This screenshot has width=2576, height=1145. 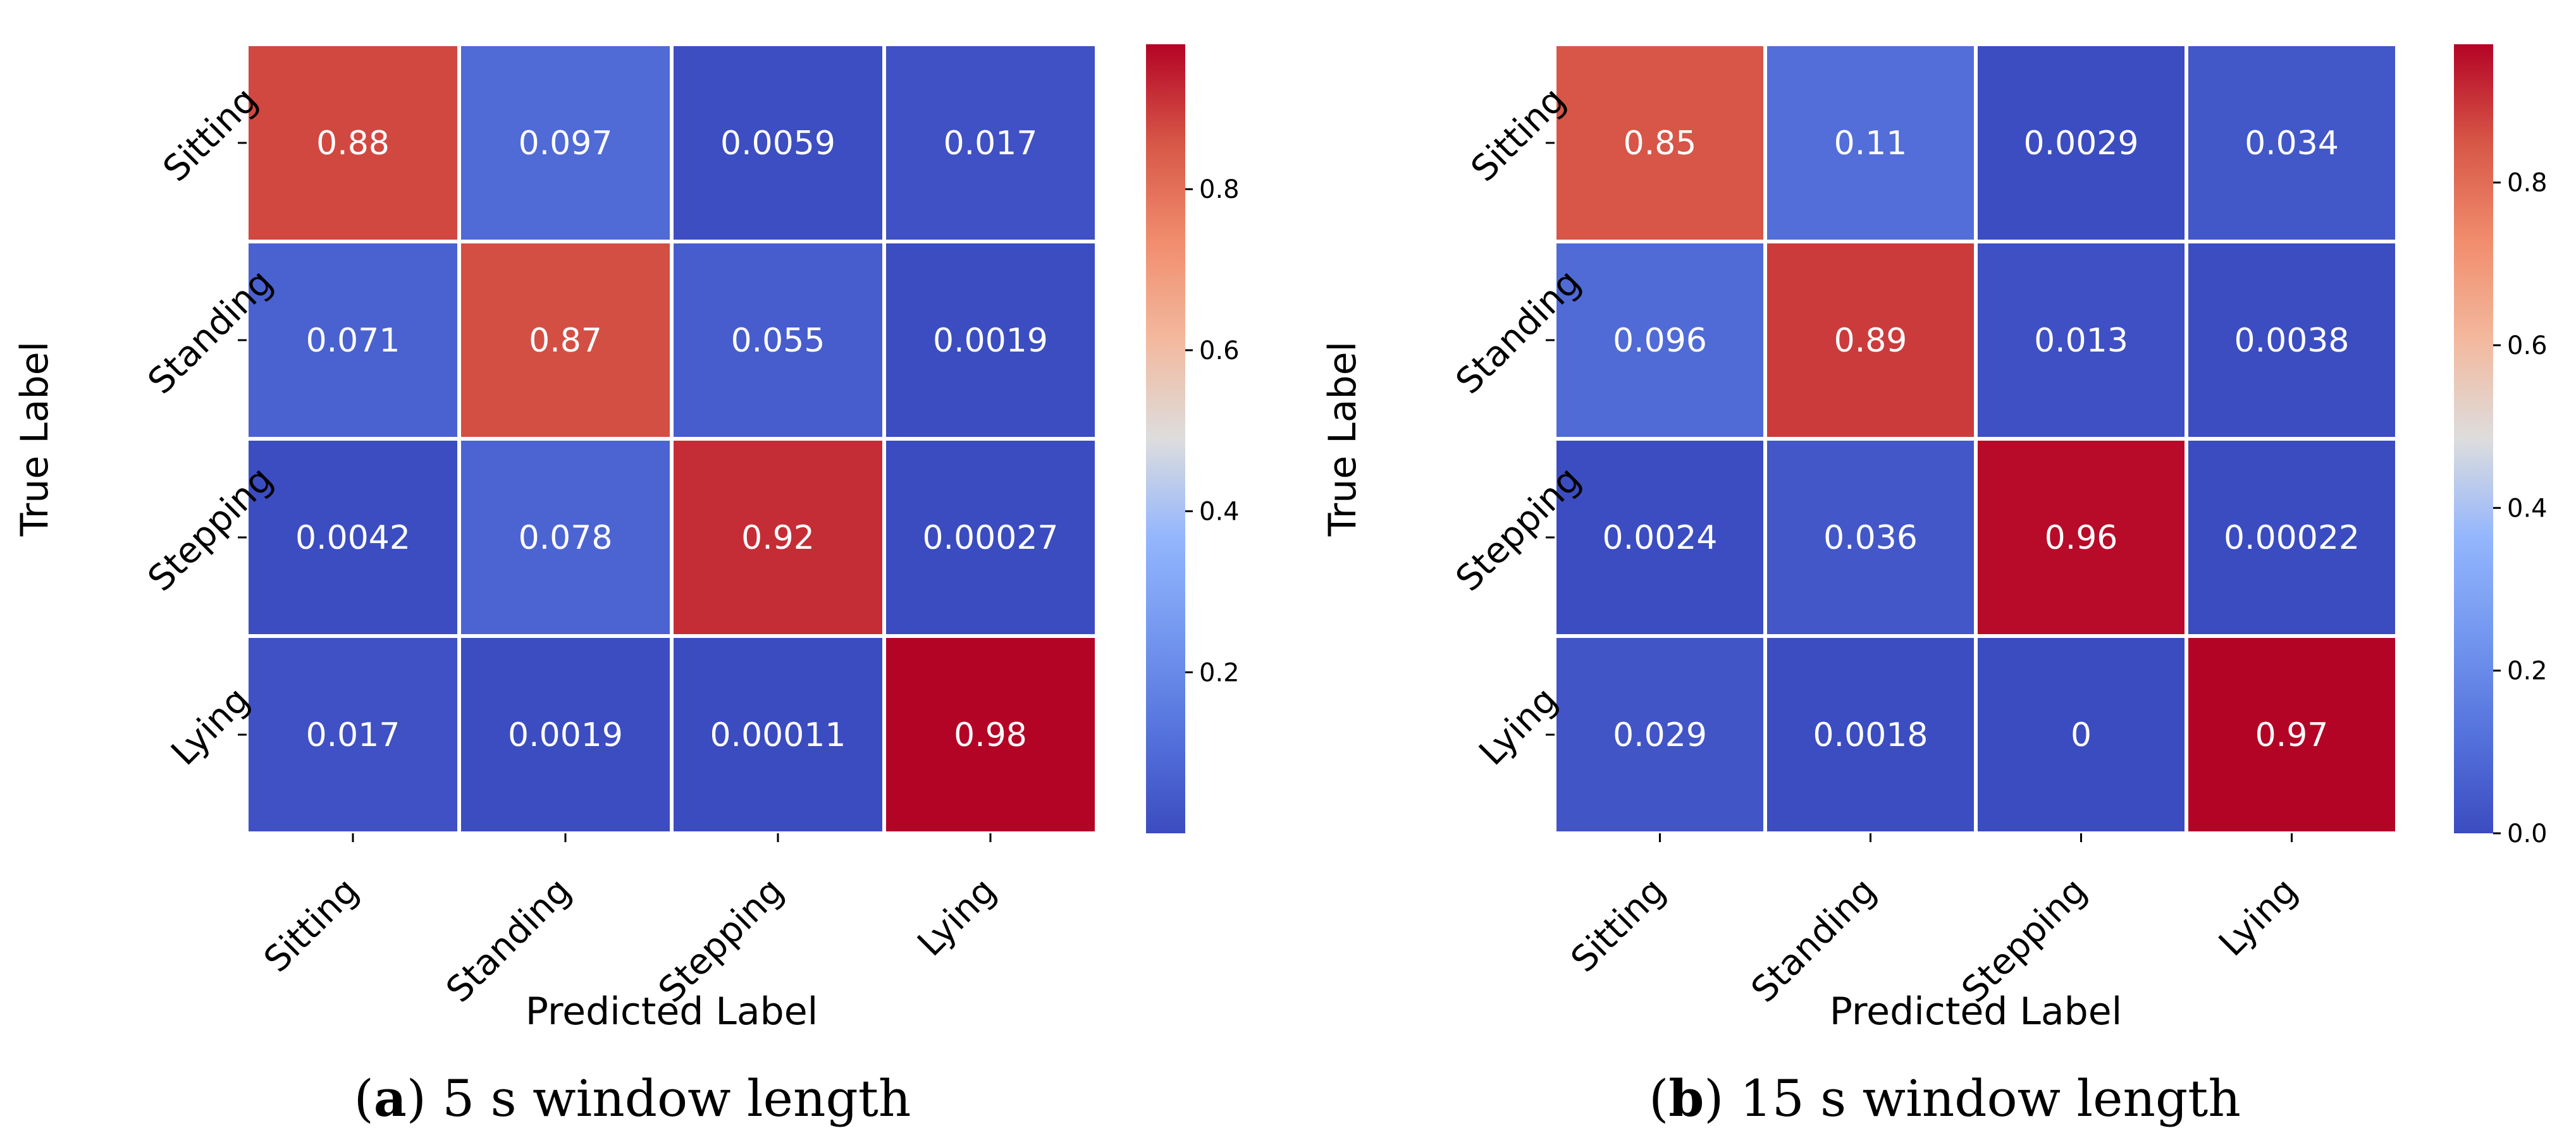 I want to click on cell-label: 0.013, so click(x=2081, y=341).